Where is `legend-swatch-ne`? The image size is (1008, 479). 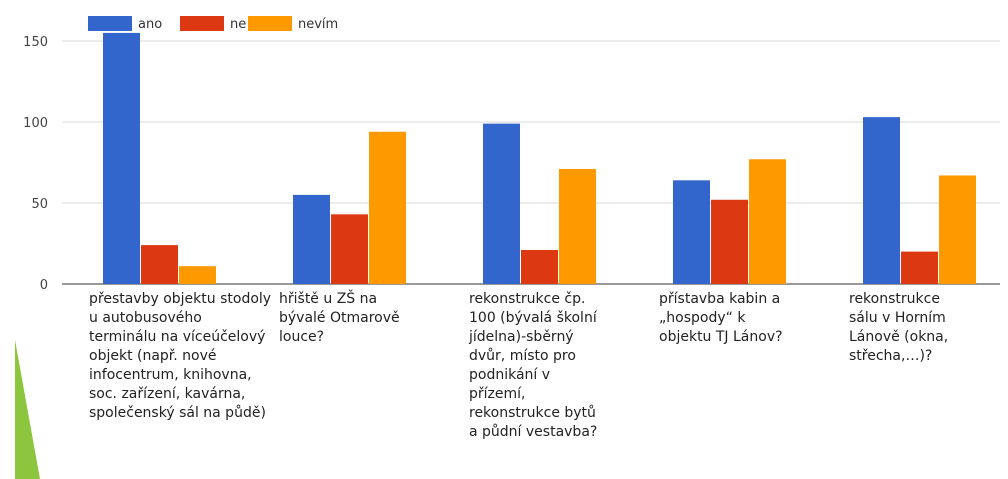
legend-swatch-ne is located at coordinates (202, 23).